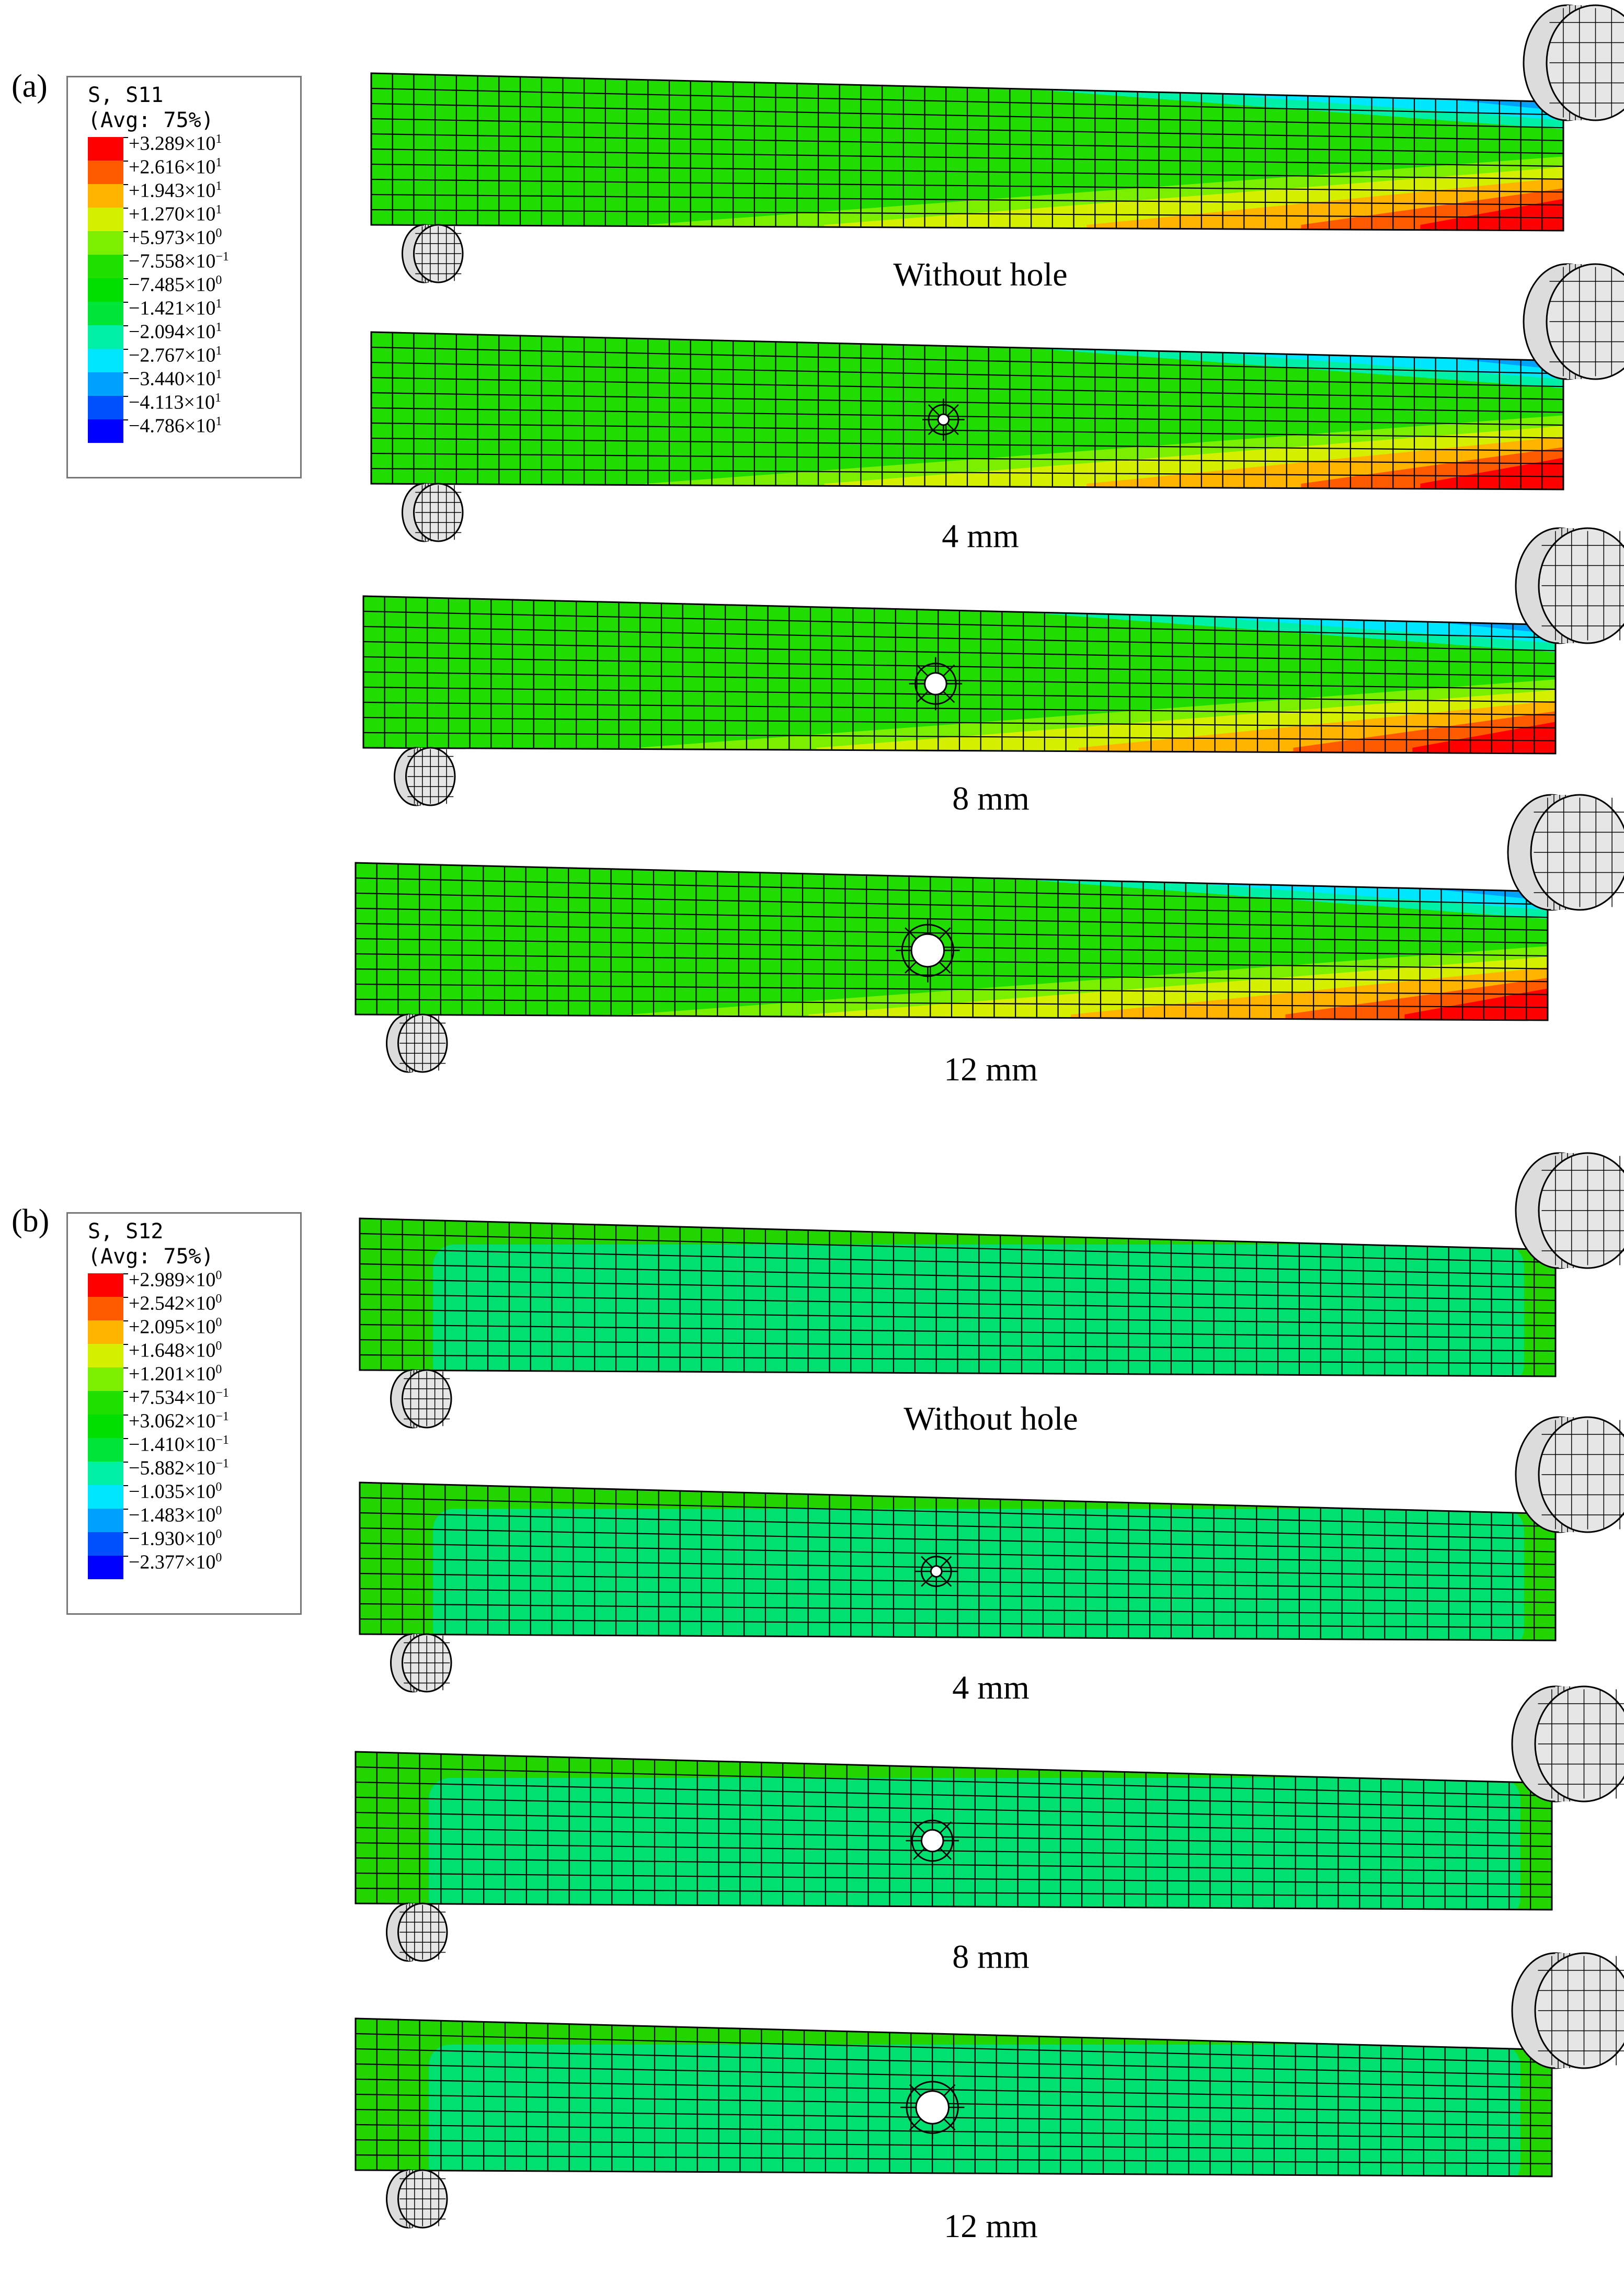 The height and width of the screenshot is (2270, 1624). Describe the element at coordinates (179, 1421) in the screenshot. I see `legend-value: +3.062×10−1` at that location.